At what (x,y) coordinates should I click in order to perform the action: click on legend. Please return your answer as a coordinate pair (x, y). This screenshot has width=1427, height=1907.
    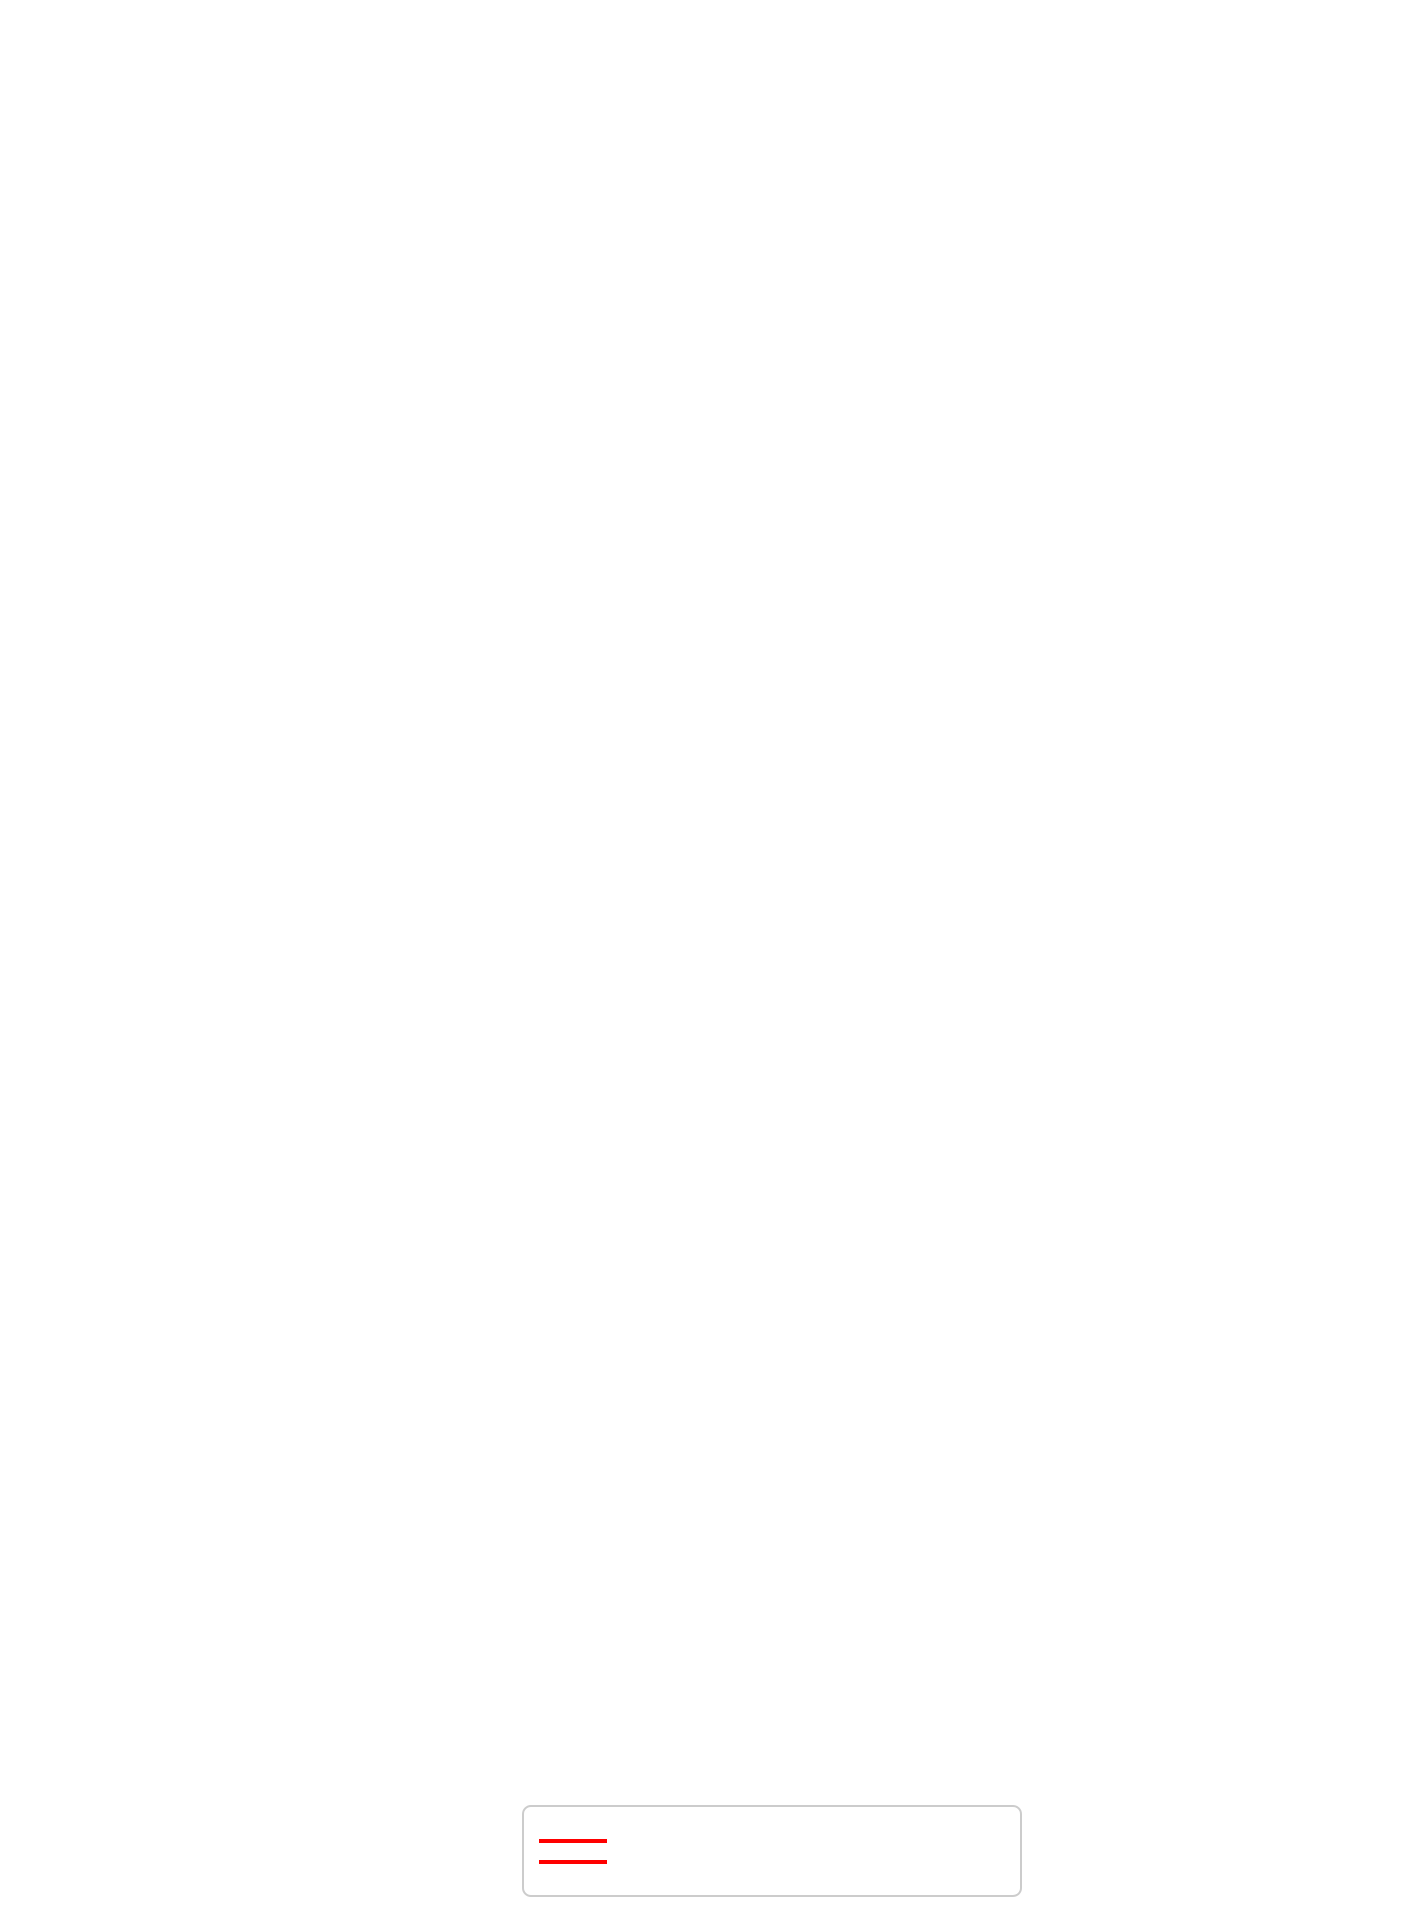
    Looking at the image, I should click on (772, 1851).